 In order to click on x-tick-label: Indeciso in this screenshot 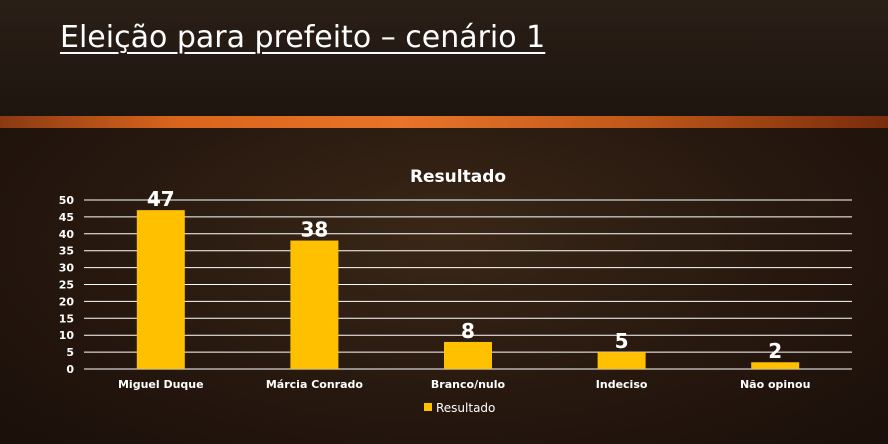, I will do `click(622, 384)`.